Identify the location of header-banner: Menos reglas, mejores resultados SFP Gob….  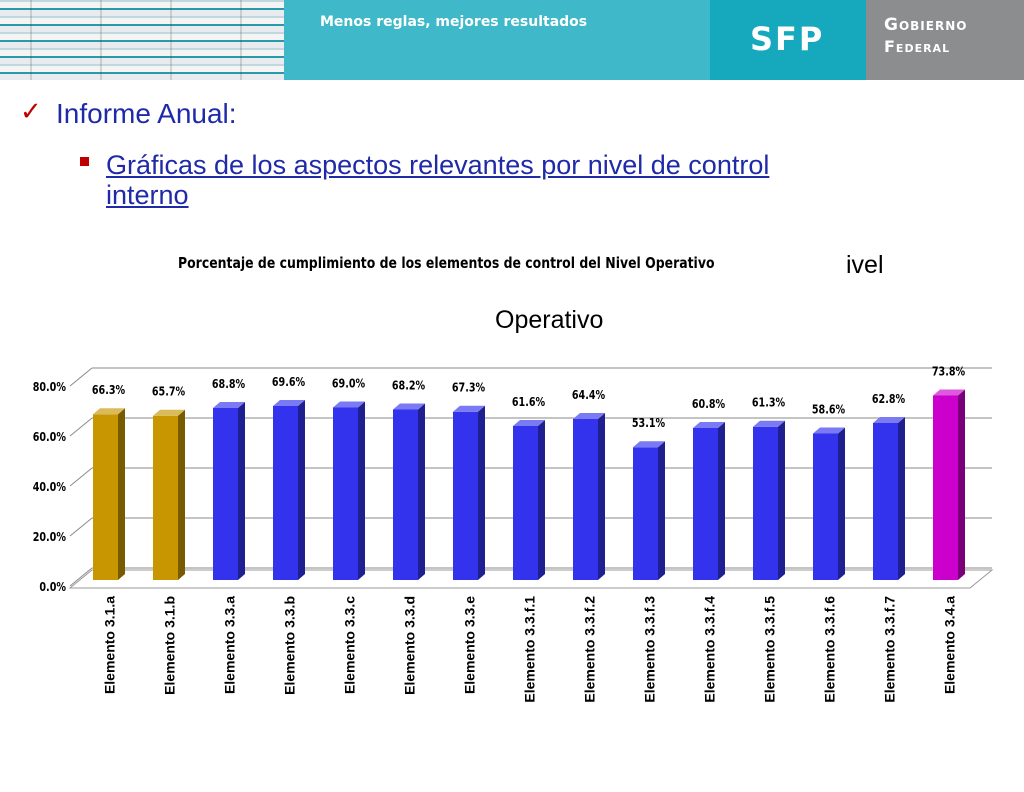
(512, 40).